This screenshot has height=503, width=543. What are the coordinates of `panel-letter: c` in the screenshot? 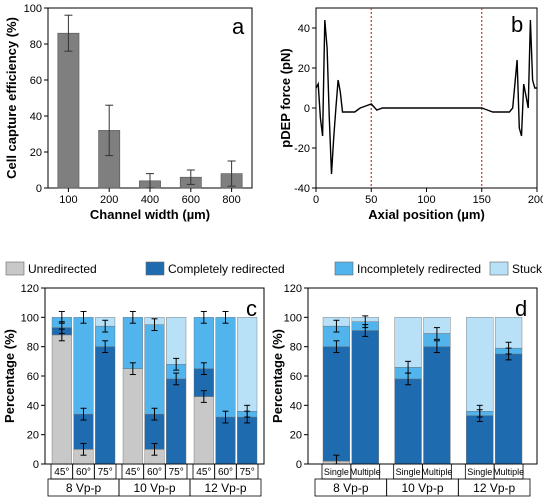 It's located at (251, 308).